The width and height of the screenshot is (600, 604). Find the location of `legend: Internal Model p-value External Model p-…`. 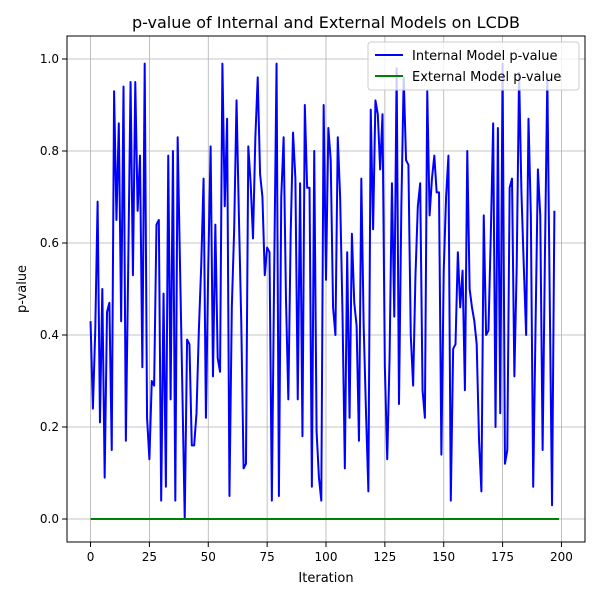

legend: Internal Model p-value External Model p-… is located at coordinates (473, 66).